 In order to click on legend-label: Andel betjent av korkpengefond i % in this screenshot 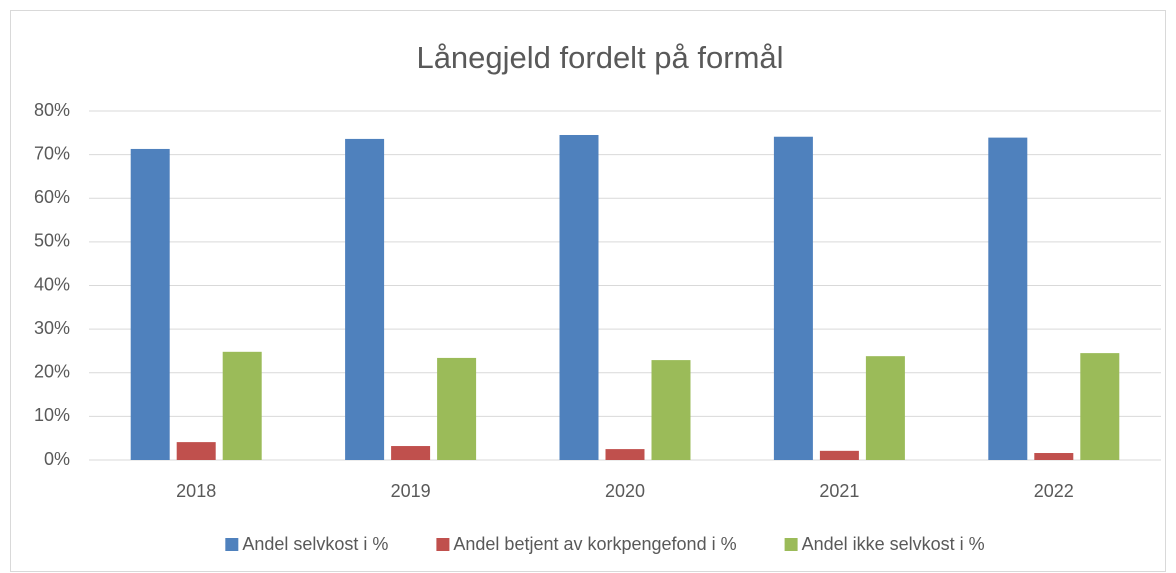, I will do `click(594, 544)`.